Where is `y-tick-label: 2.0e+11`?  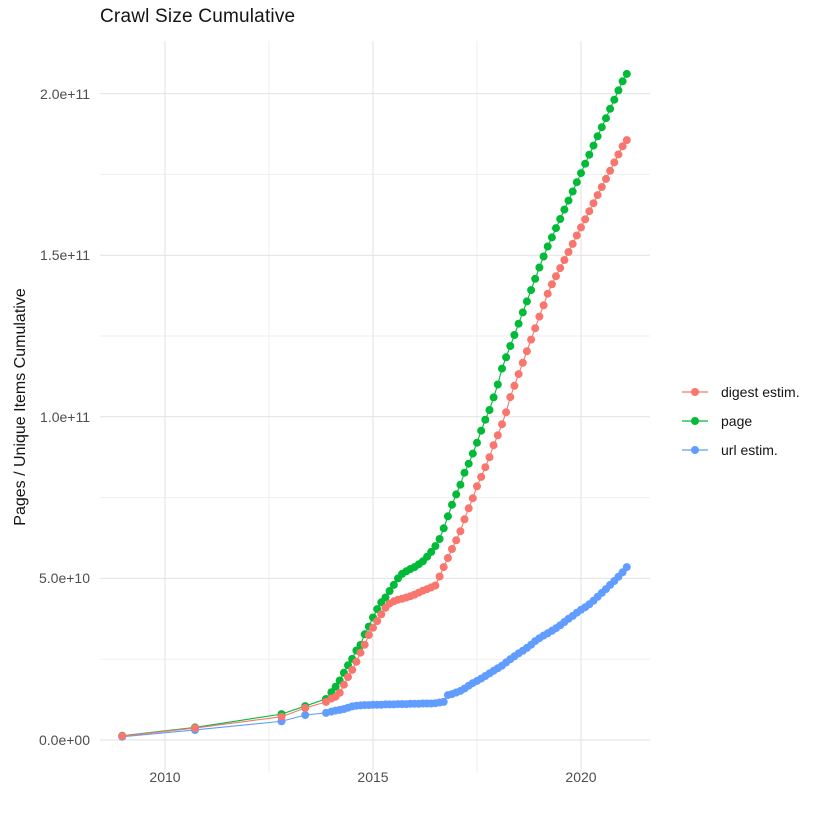 y-tick-label: 2.0e+11 is located at coordinates (65, 93).